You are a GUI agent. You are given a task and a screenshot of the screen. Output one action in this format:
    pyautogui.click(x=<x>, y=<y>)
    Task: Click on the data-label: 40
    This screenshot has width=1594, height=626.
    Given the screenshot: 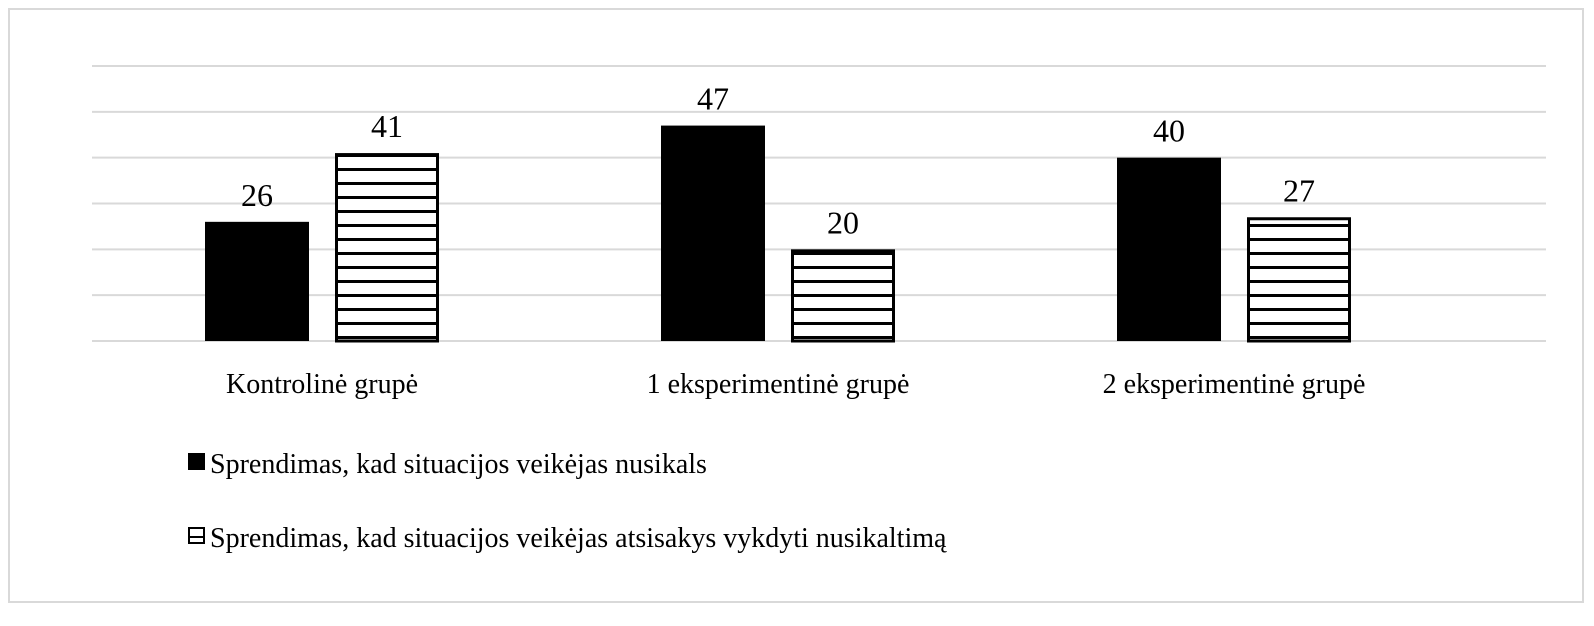 What is the action you would take?
    pyautogui.click(x=1169, y=131)
    